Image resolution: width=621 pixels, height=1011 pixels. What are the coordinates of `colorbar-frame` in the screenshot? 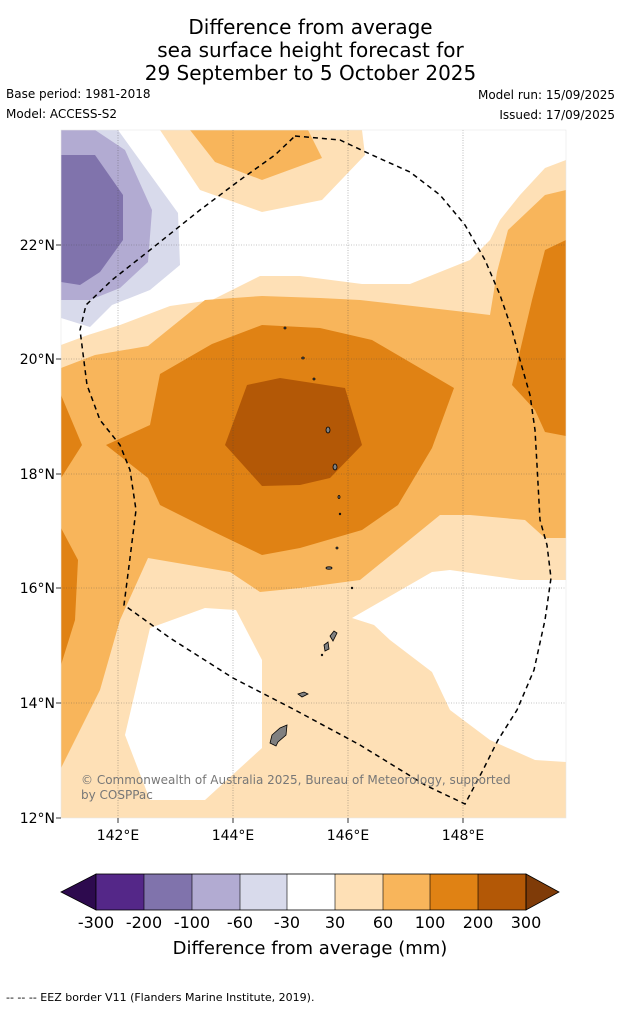 It's located at (311, 892).